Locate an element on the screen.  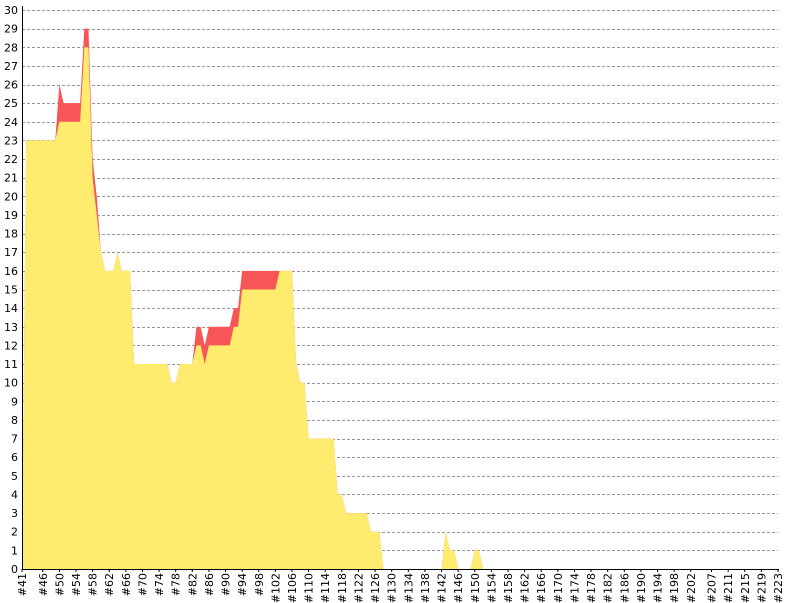
x-tick-label: #170 is located at coordinates (558, 588).